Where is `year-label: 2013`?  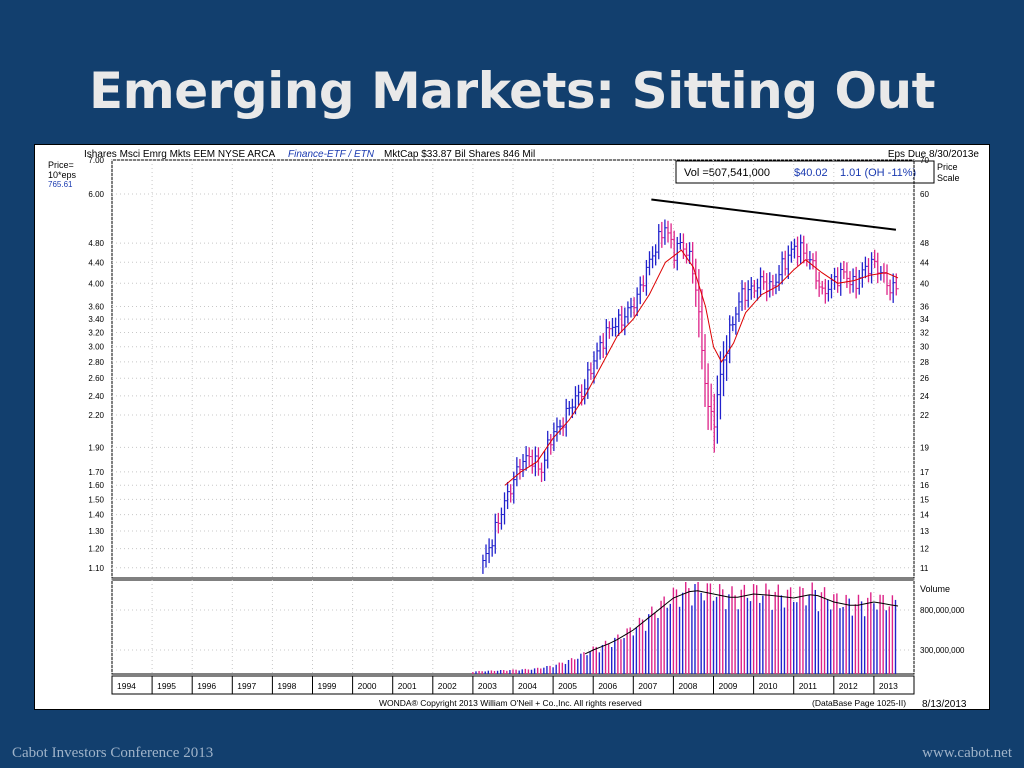
year-label: 2013 is located at coordinates (888, 686).